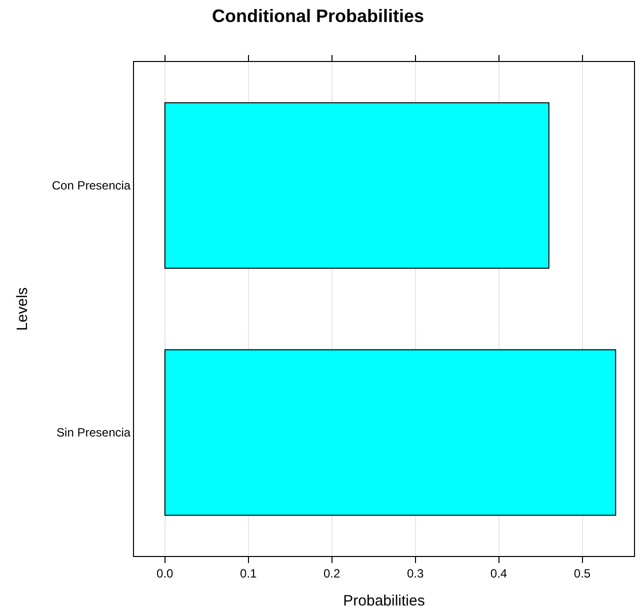  Describe the element at coordinates (415, 573) in the screenshot. I see `x-tick-label: 0.3` at that location.